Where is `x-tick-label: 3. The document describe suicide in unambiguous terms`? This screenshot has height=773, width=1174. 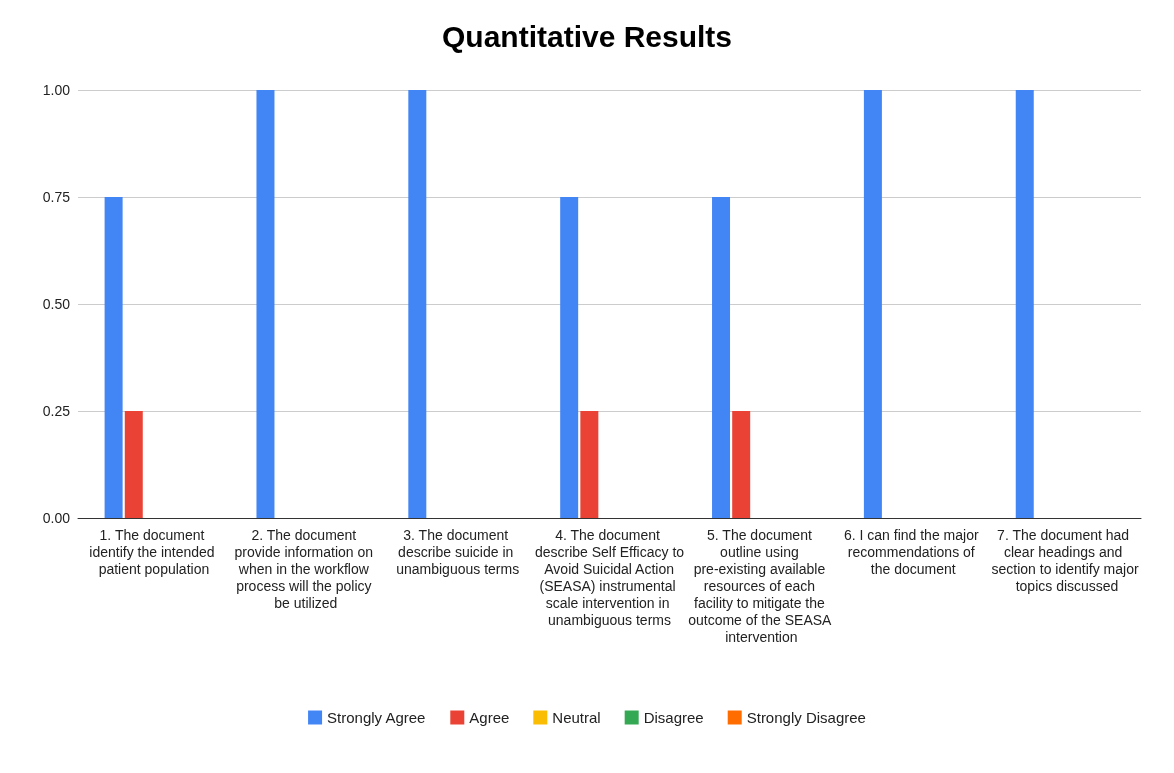 x-tick-label: 3. The document describe suicide in unambiguous terms is located at coordinates (458, 551).